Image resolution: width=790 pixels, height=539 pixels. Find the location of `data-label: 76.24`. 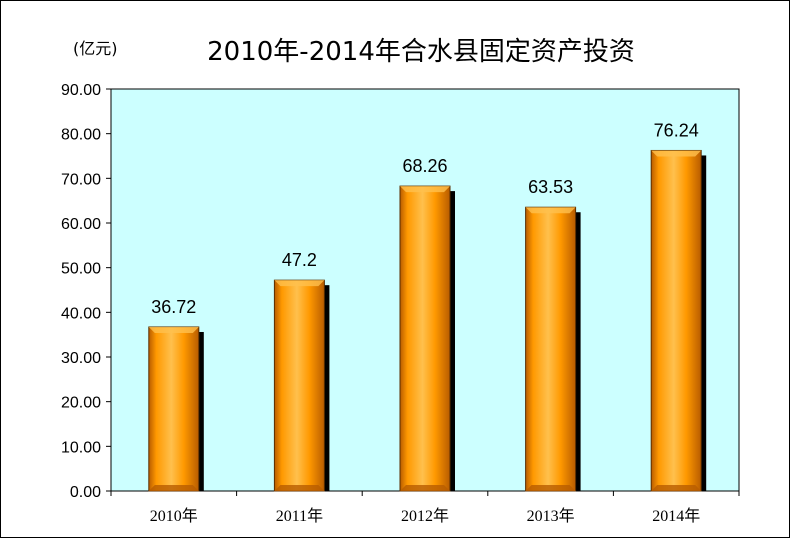

data-label: 76.24 is located at coordinates (676, 130).